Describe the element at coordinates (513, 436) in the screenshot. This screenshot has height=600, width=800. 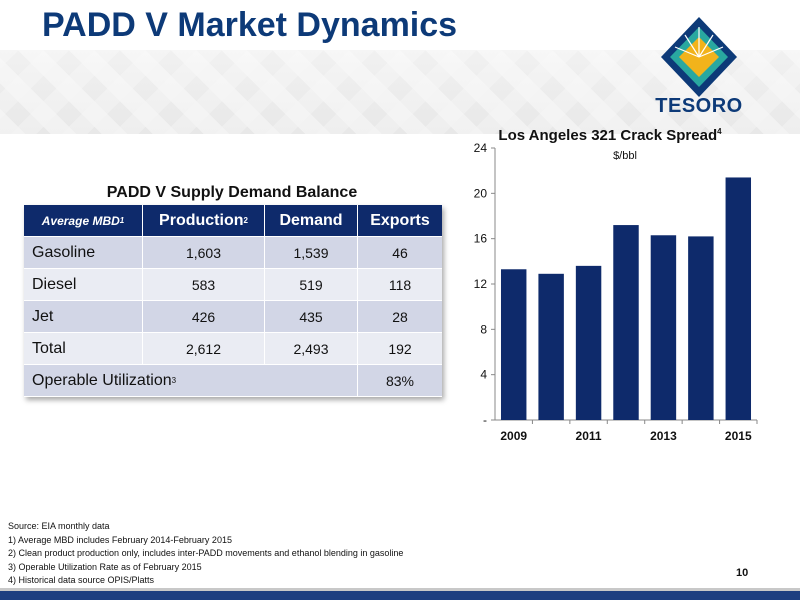
I see `x-tick-label: 2009` at that location.